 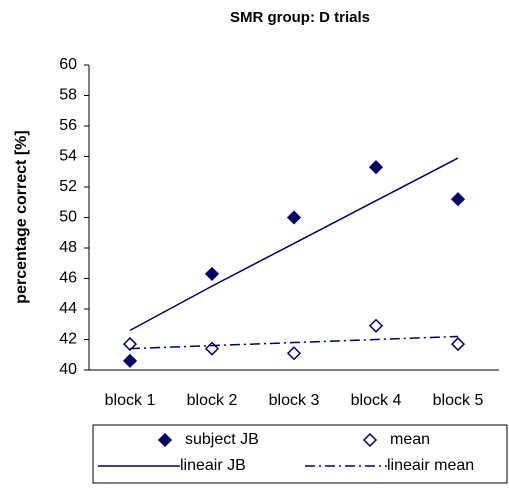 I want to click on y-tick-label: 46, so click(x=68, y=278).